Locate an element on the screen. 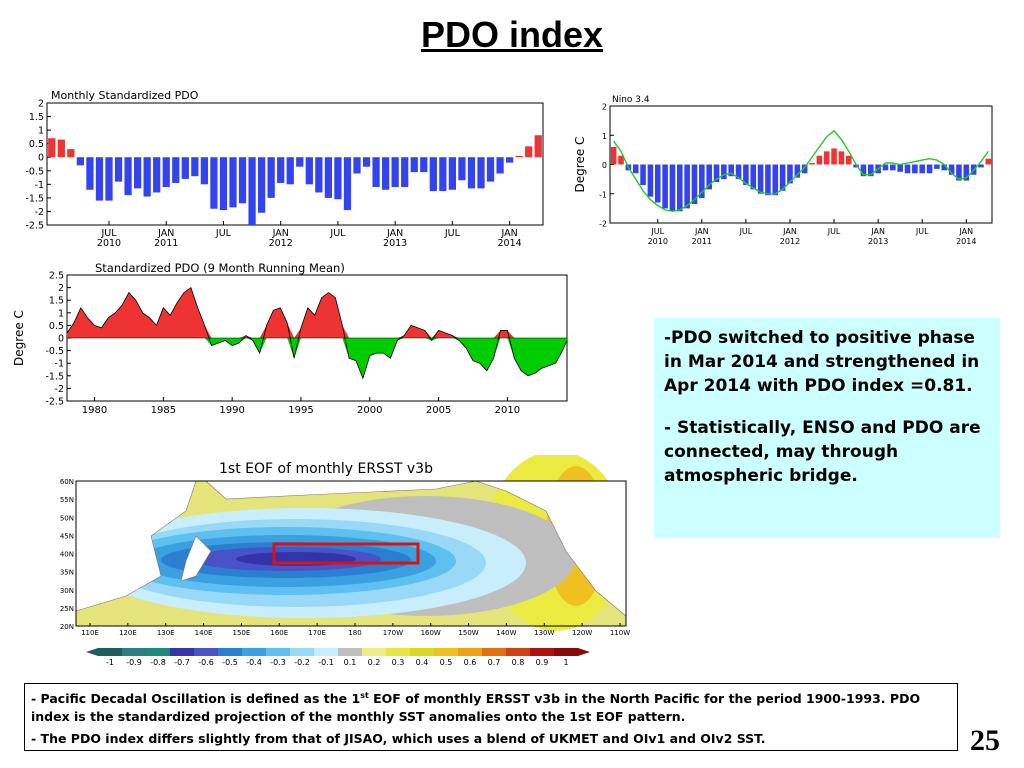 This screenshot has width=1024, height=768. colorbar-label: 0.4 is located at coordinates (422, 661).